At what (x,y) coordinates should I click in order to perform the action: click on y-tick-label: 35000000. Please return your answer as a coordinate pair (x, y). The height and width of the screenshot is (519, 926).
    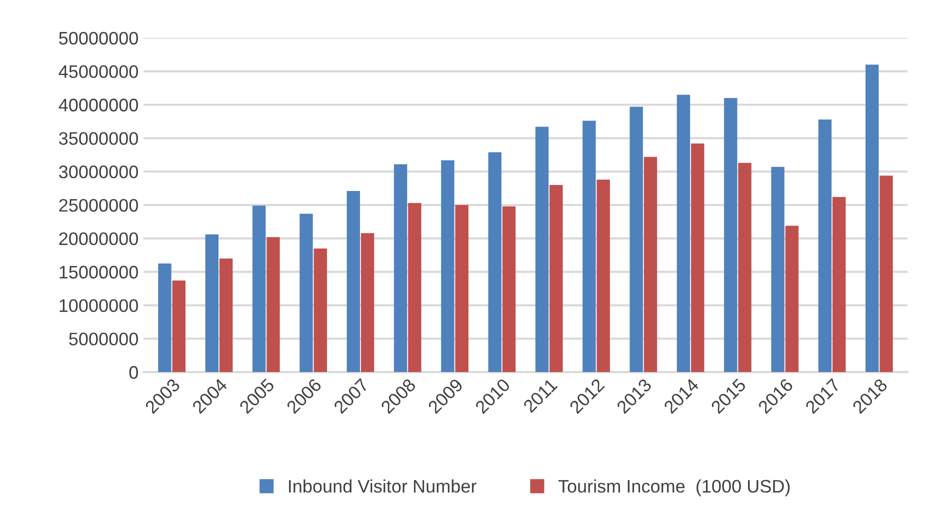
    Looking at the image, I should click on (98, 138).